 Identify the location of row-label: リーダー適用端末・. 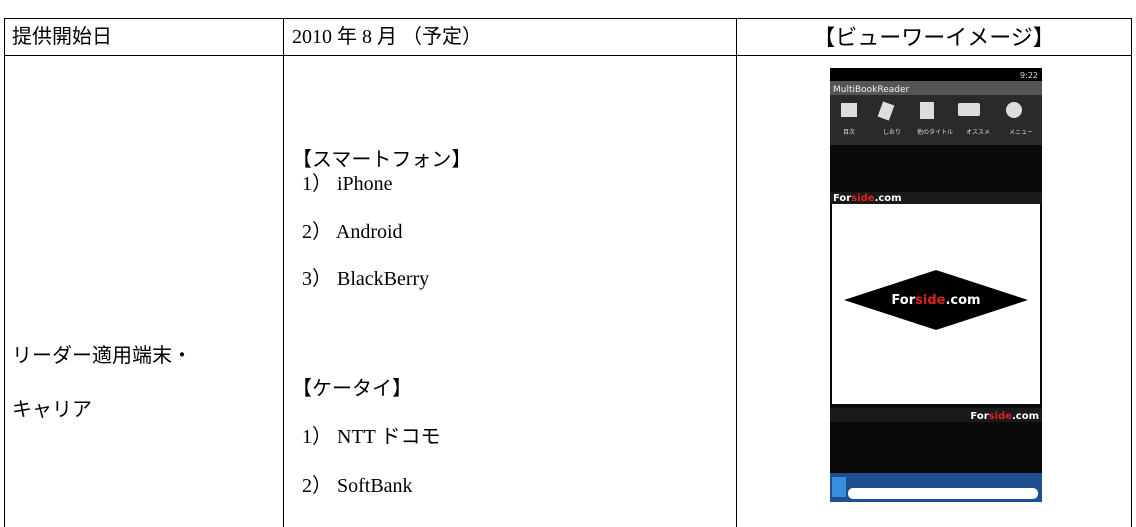
(102, 356).